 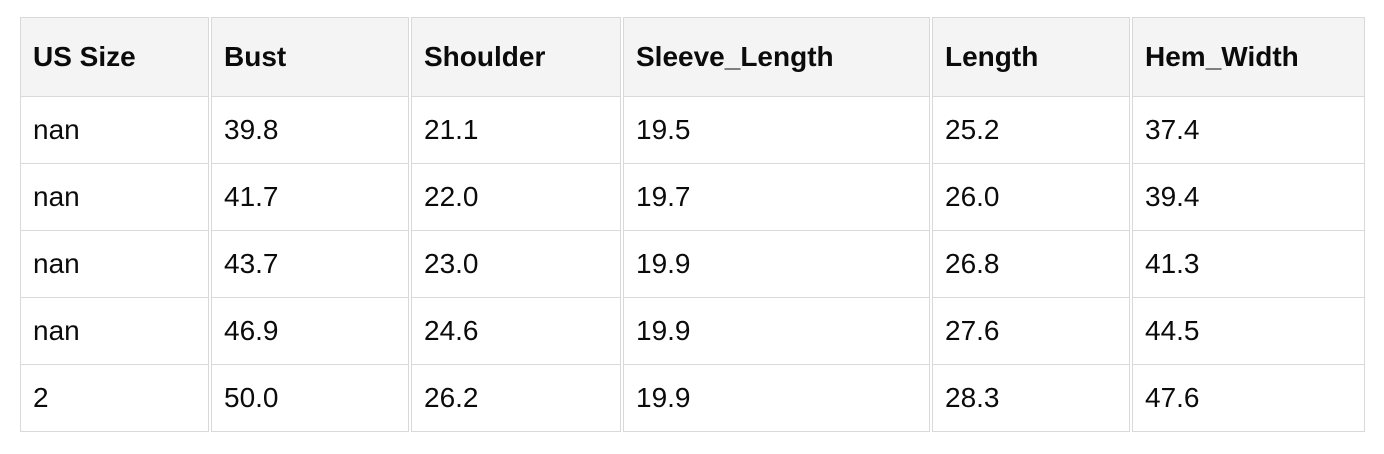 I want to click on table-cell: 24.6, so click(x=516, y=331).